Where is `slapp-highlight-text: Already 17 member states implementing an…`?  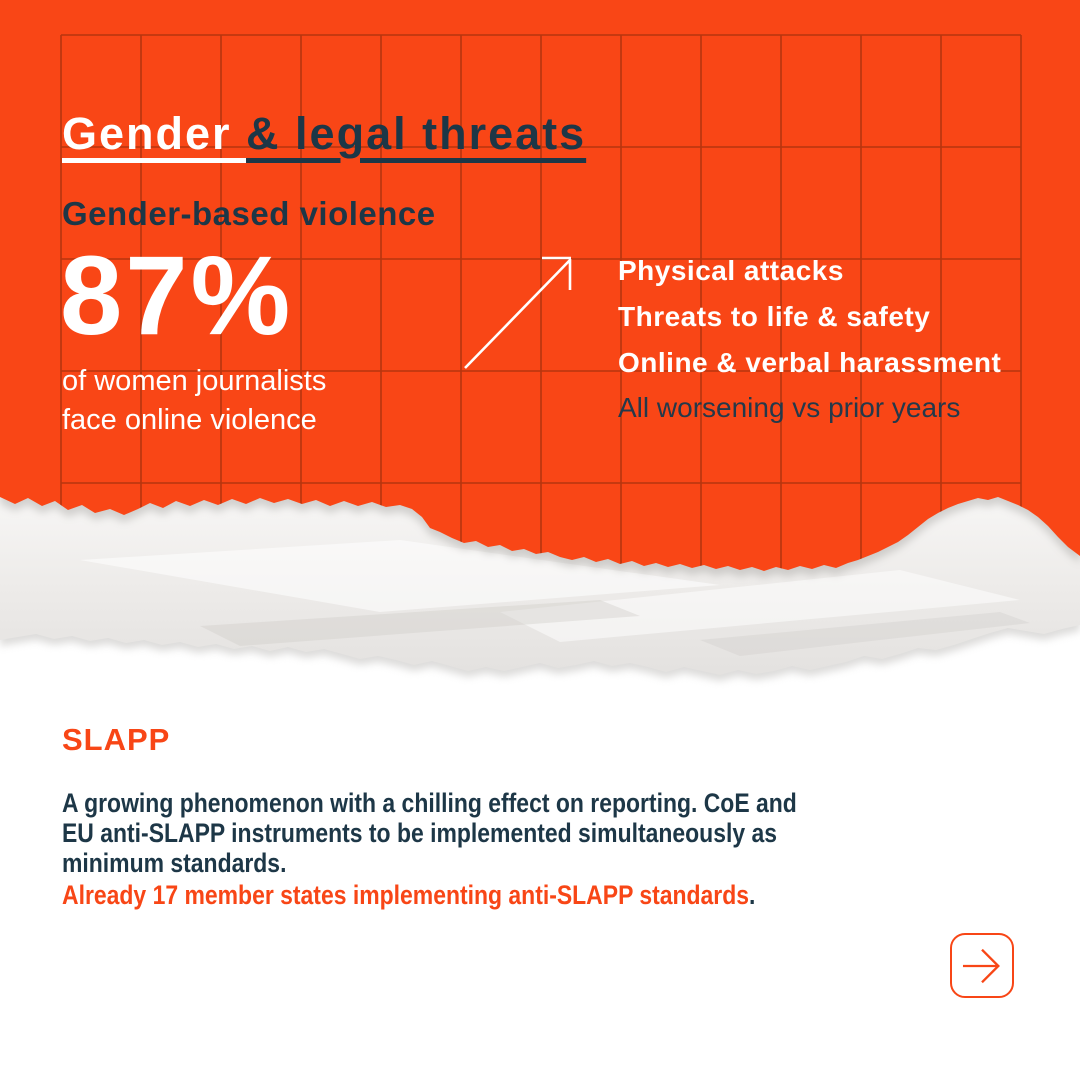
slapp-highlight-text: Already 17 member states implementing an… is located at coordinates (406, 895).